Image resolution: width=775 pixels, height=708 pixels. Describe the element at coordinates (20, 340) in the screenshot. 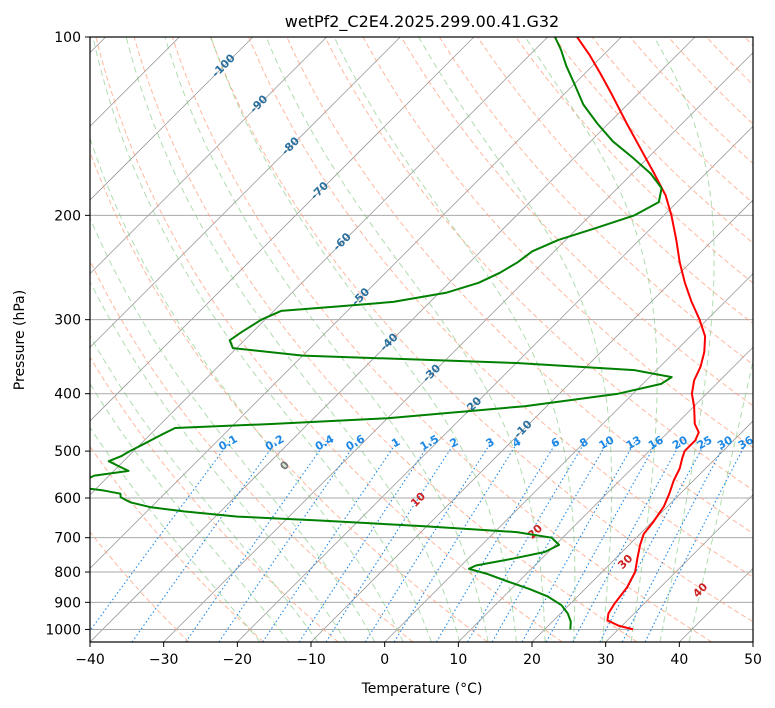

I see `y-axis-title: Pressure (hPa)` at that location.